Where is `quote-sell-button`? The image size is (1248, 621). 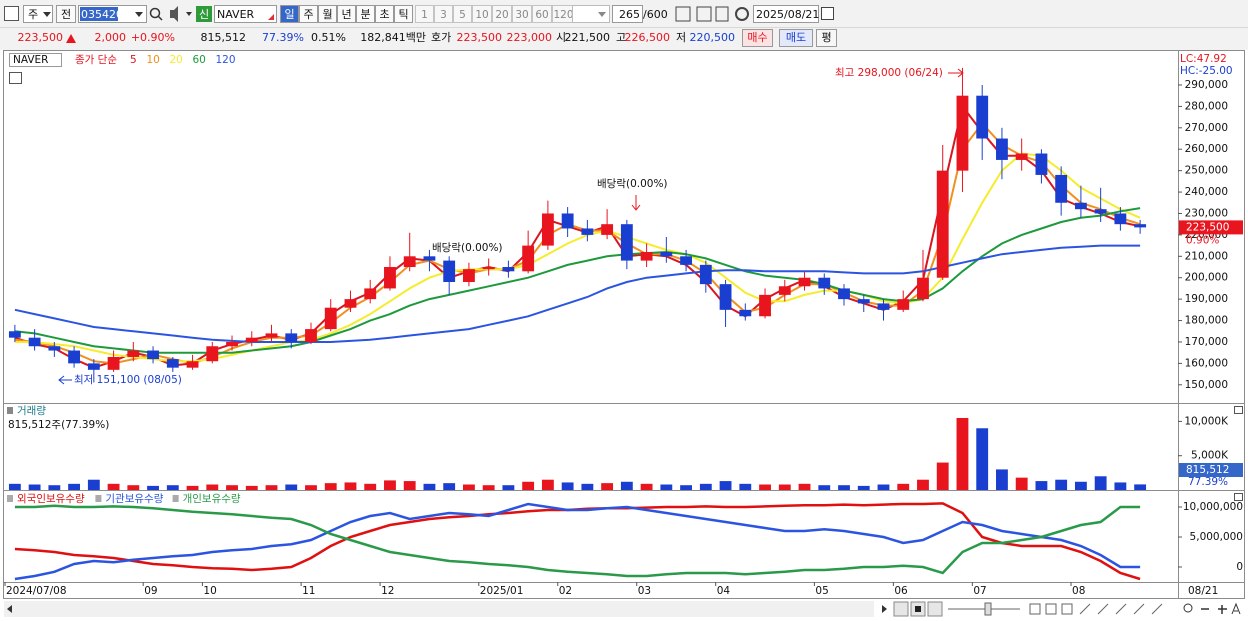 quote-sell-button is located at coordinates (796, 38).